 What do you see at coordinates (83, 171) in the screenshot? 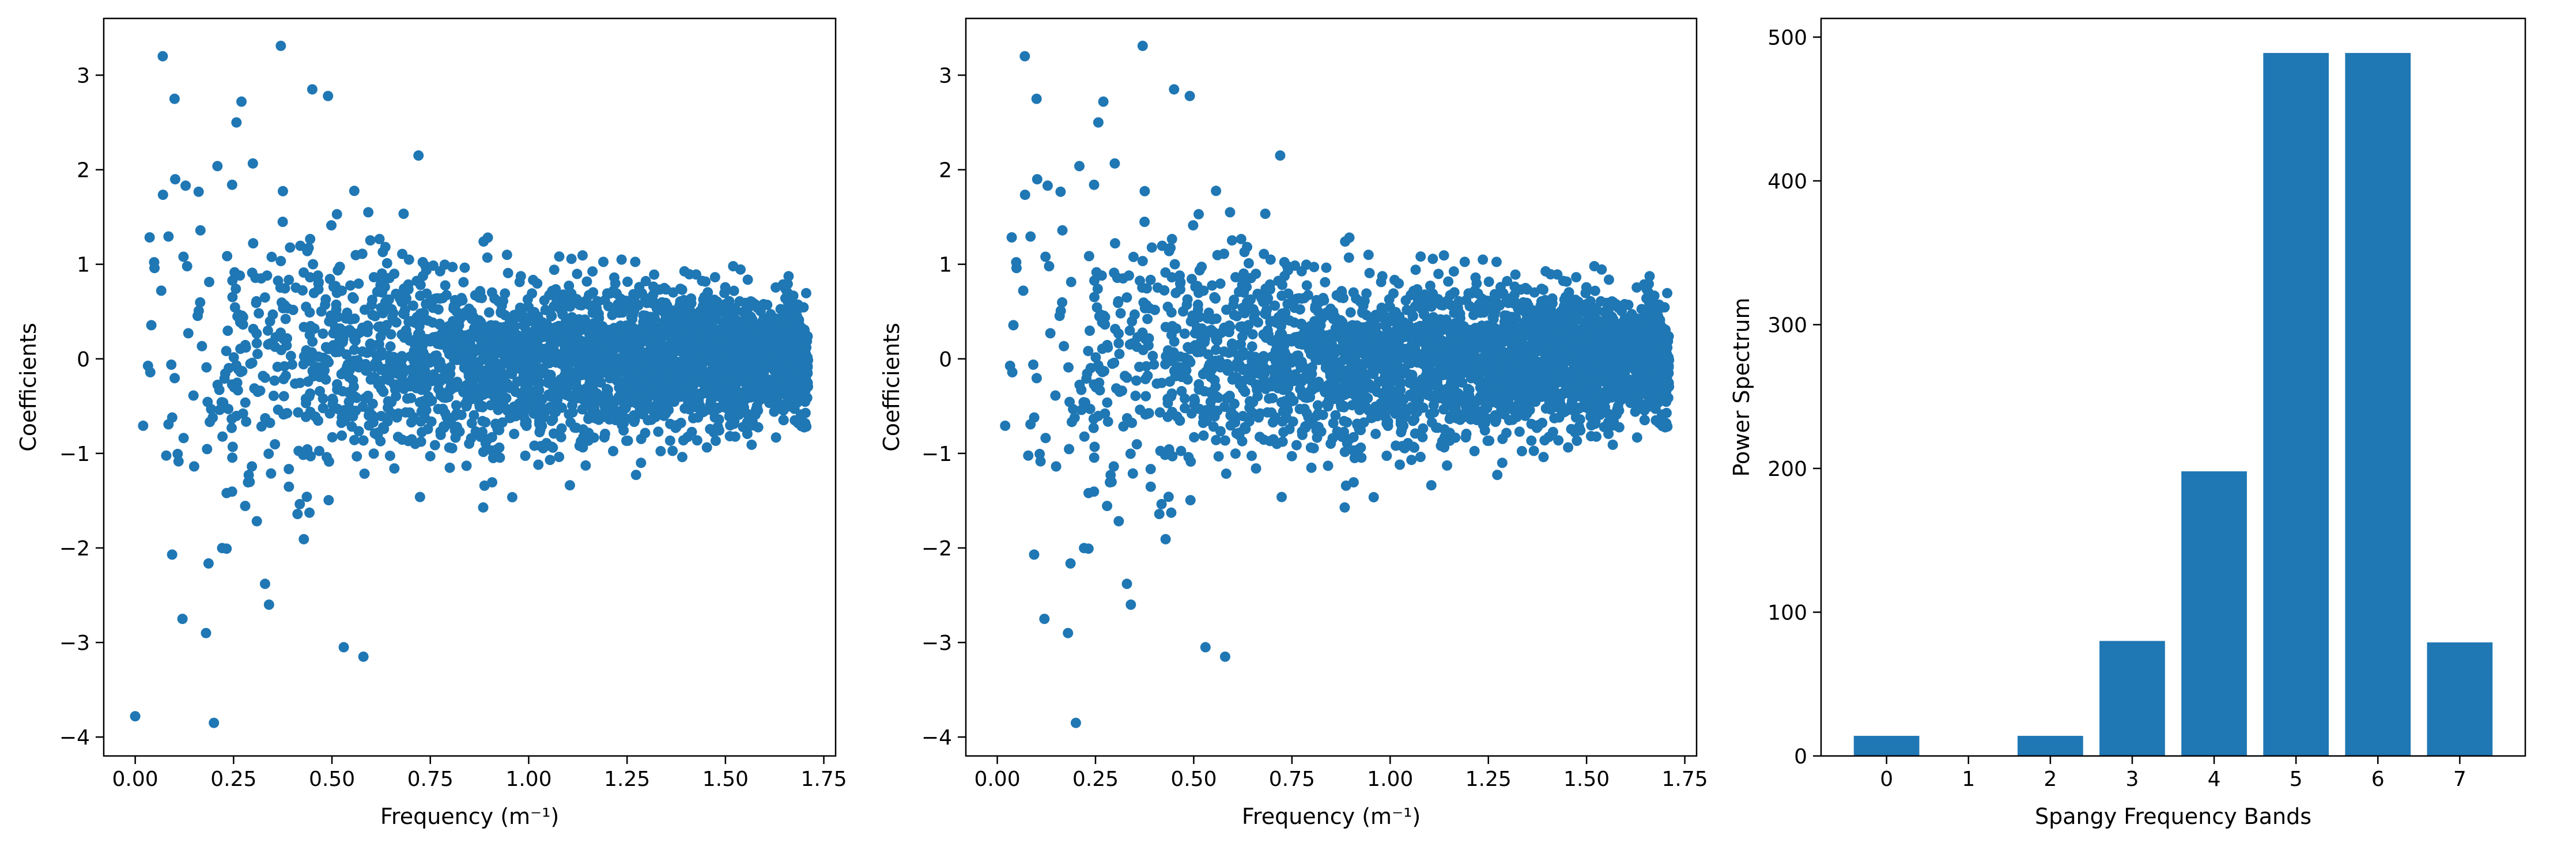
I see `y-tick-label: 2` at bounding box center [83, 171].